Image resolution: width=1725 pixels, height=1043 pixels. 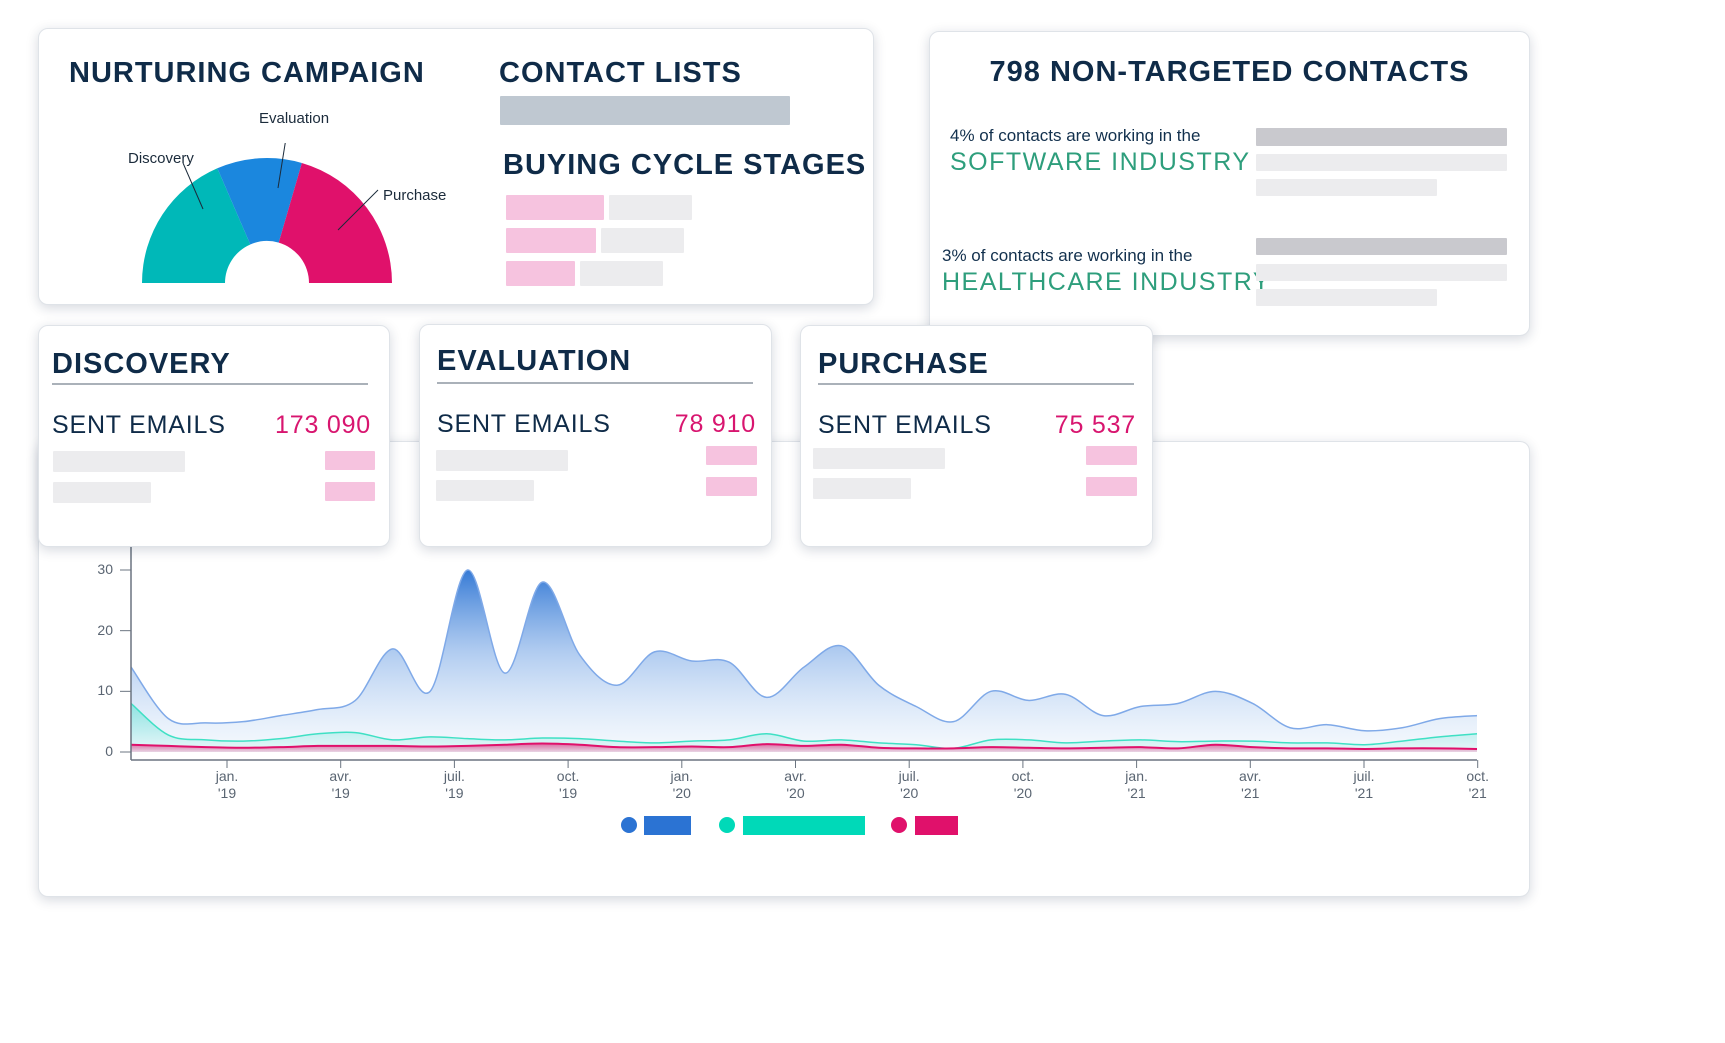 What do you see at coordinates (109, 751) in the screenshot?
I see `y-tick-label: 0` at bounding box center [109, 751].